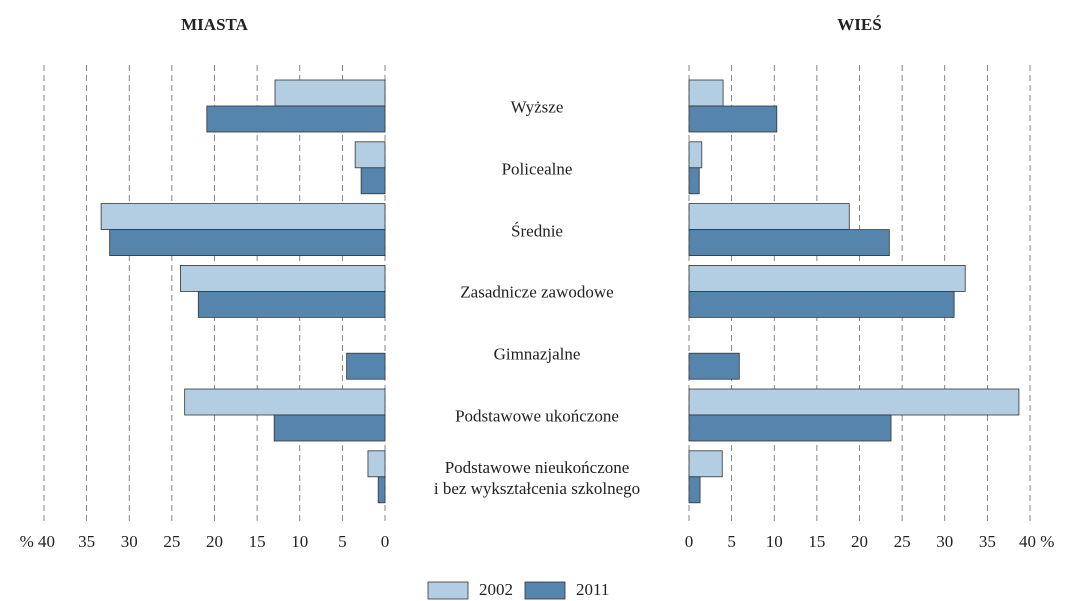 This screenshot has width=1065, height=601. I want to click on category-label: Wyższe, so click(537, 107).